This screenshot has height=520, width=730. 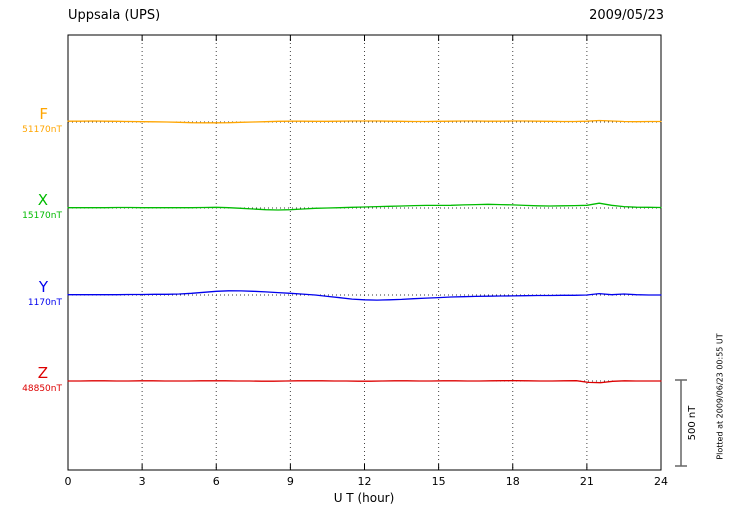 What do you see at coordinates (142, 481) in the screenshot?
I see `x-tick-label: 3` at bounding box center [142, 481].